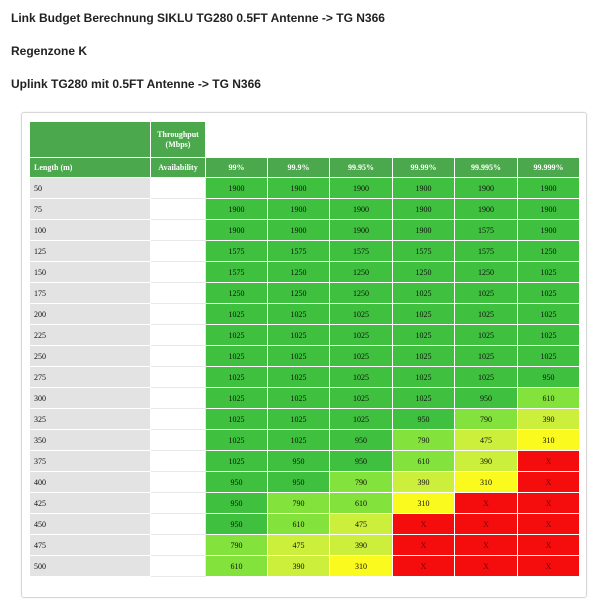 The image size is (600, 610). What do you see at coordinates (90, 419) in the screenshot?
I see `length-cell: 325` at bounding box center [90, 419].